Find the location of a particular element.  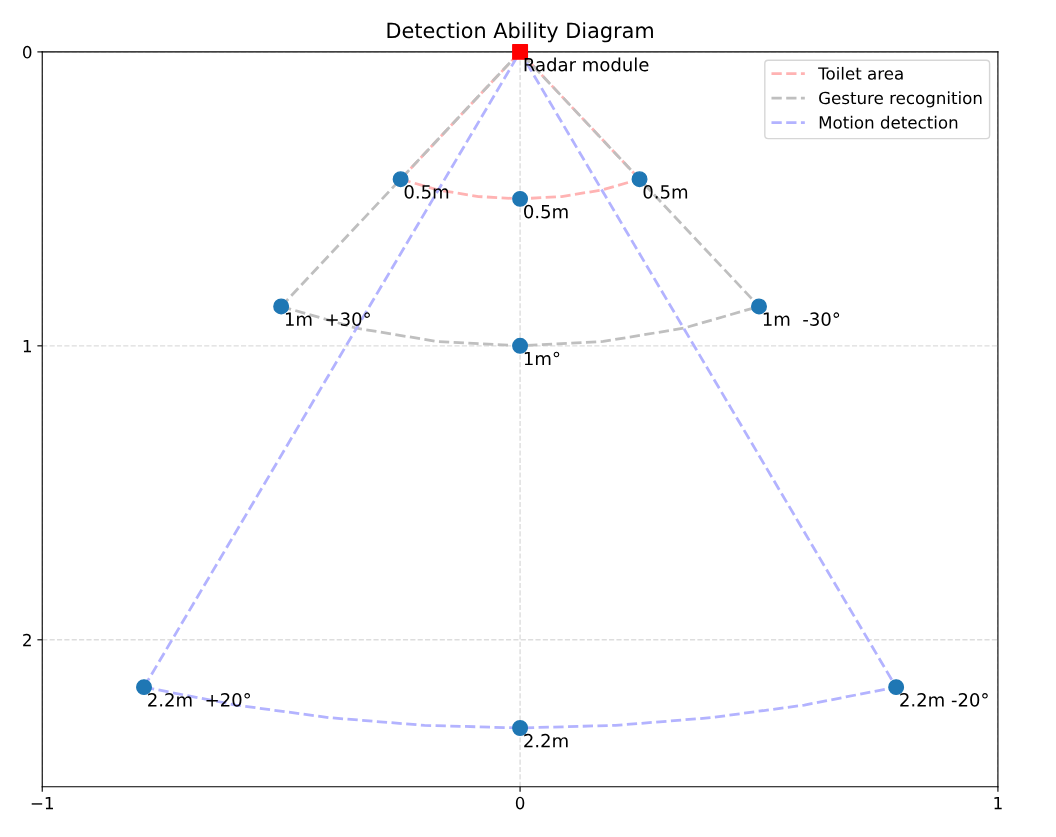

x-tick-label: 1 is located at coordinates (998, 803).